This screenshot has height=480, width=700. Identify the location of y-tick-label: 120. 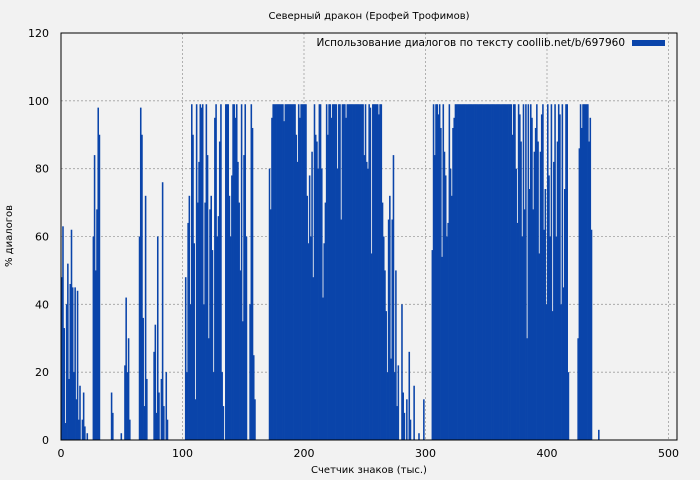
(38, 33).